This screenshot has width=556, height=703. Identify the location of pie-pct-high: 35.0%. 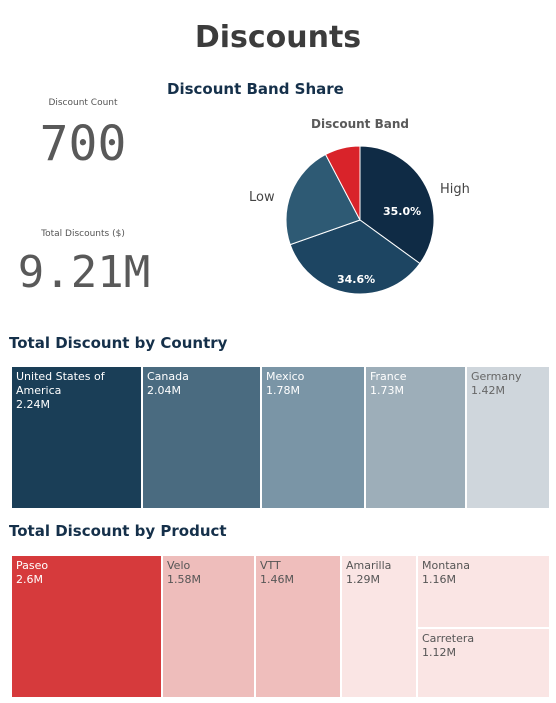
(402, 211).